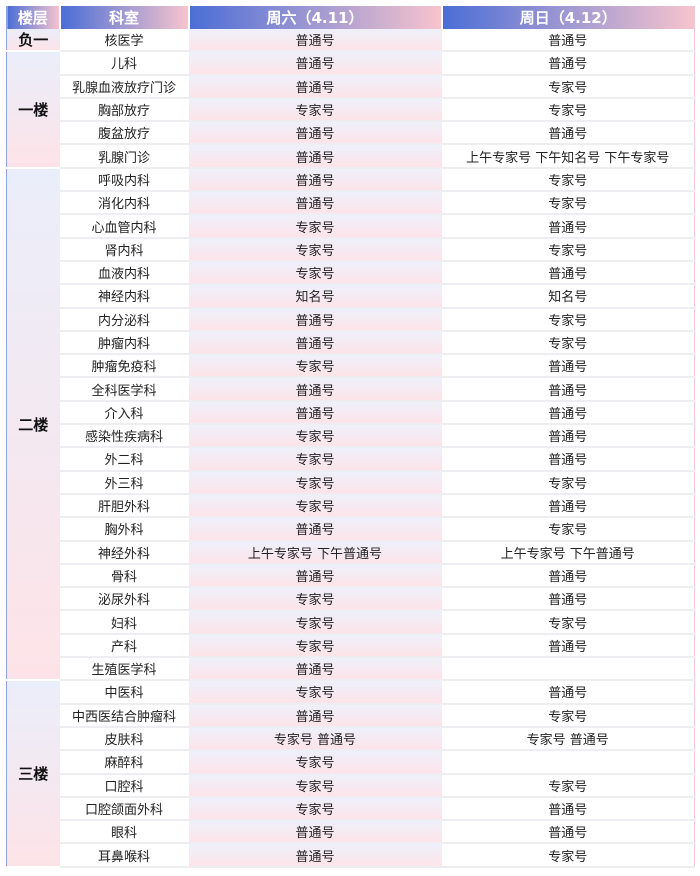 Image resolution: width=700 pixels, height=876 pixels. Describe the element at coordinates (315, 17) in the screenshot. I see `header-saturday: 周六（4.11）` at that location.